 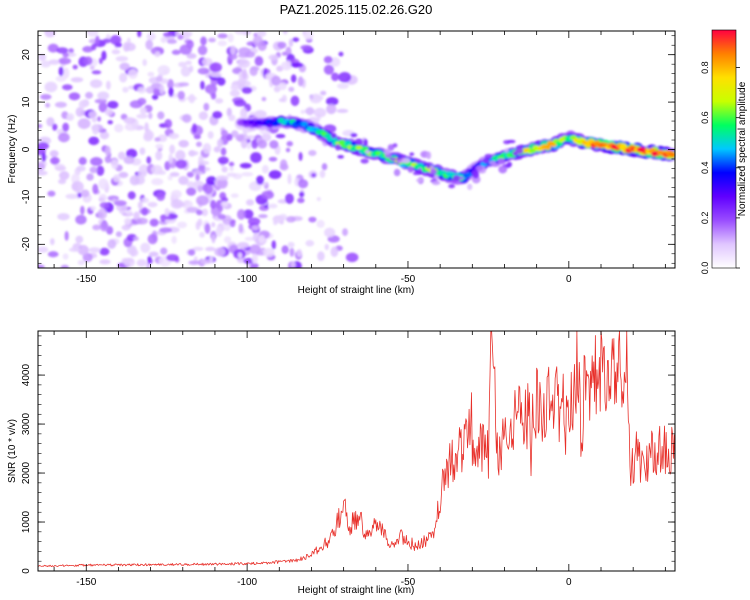 What do you see at coordinates (26, 102) in the screenshot?
I see `spectrogram-y-tick-label: 10` at bounding box center [26, 102].